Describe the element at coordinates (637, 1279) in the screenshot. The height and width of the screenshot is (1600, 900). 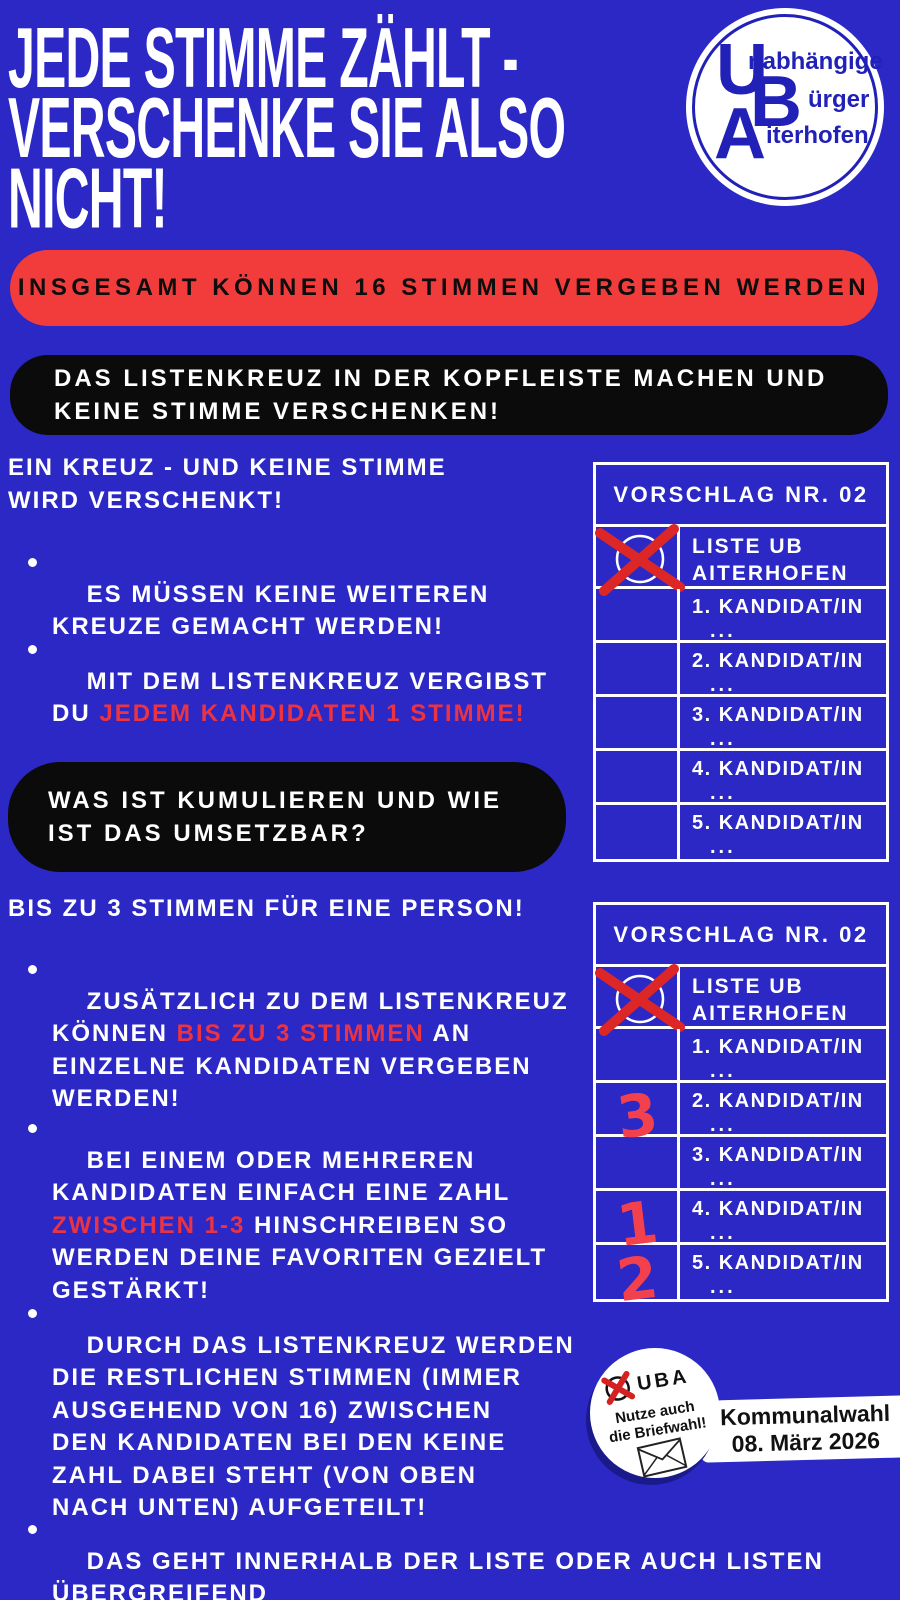
I see `vote-number-2: 2` at that location.